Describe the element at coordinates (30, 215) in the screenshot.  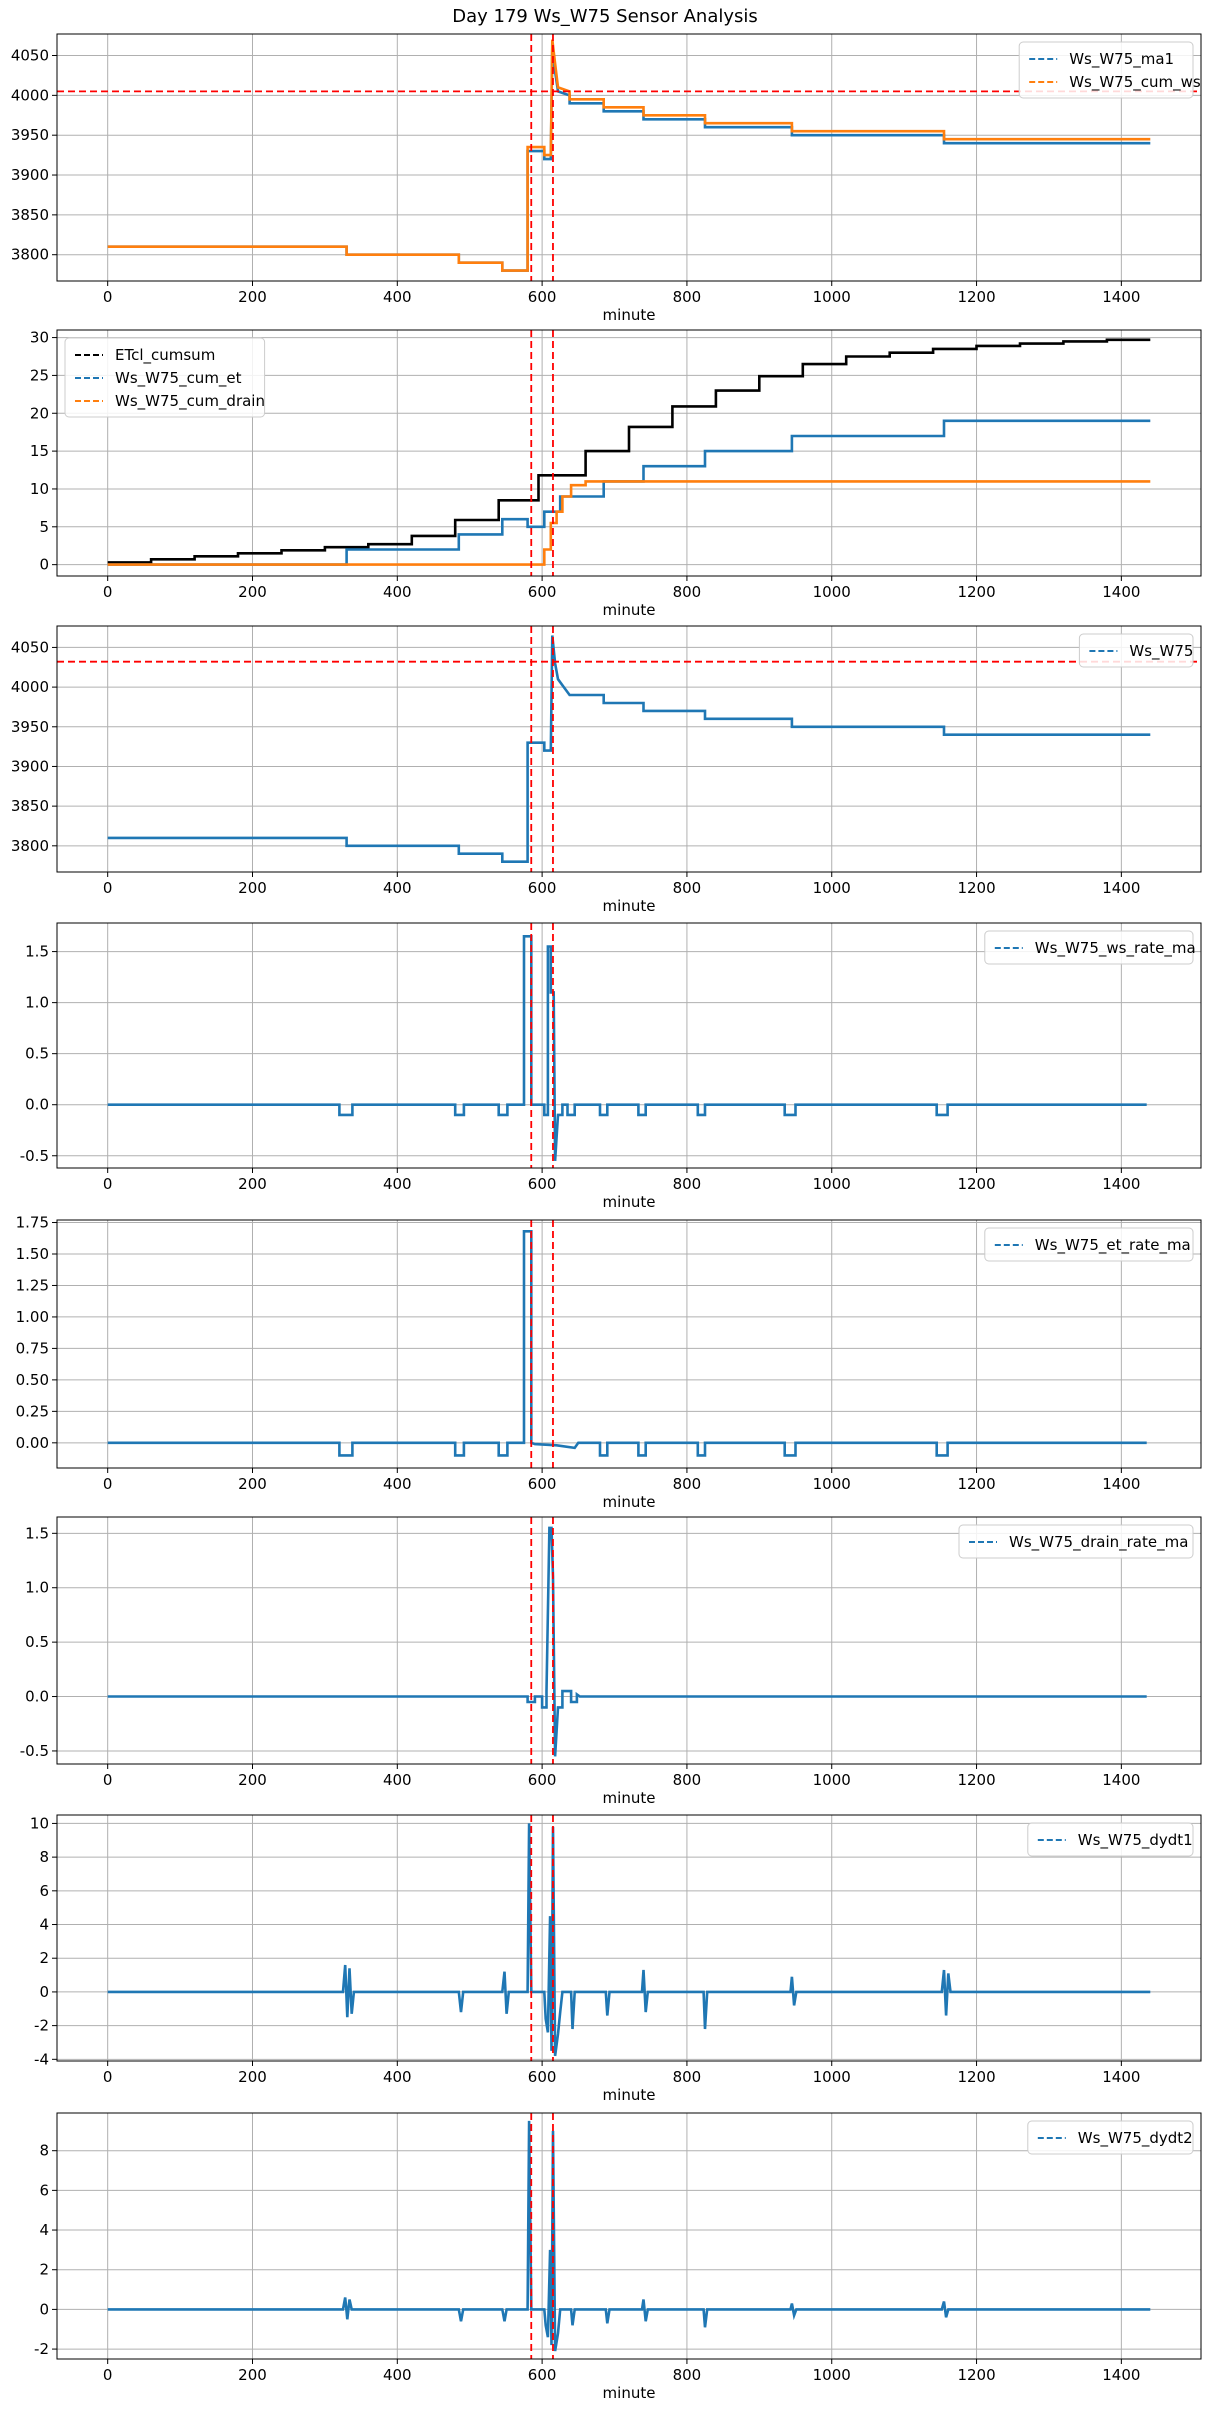
I see `y-tick-label: 3850` at that location.